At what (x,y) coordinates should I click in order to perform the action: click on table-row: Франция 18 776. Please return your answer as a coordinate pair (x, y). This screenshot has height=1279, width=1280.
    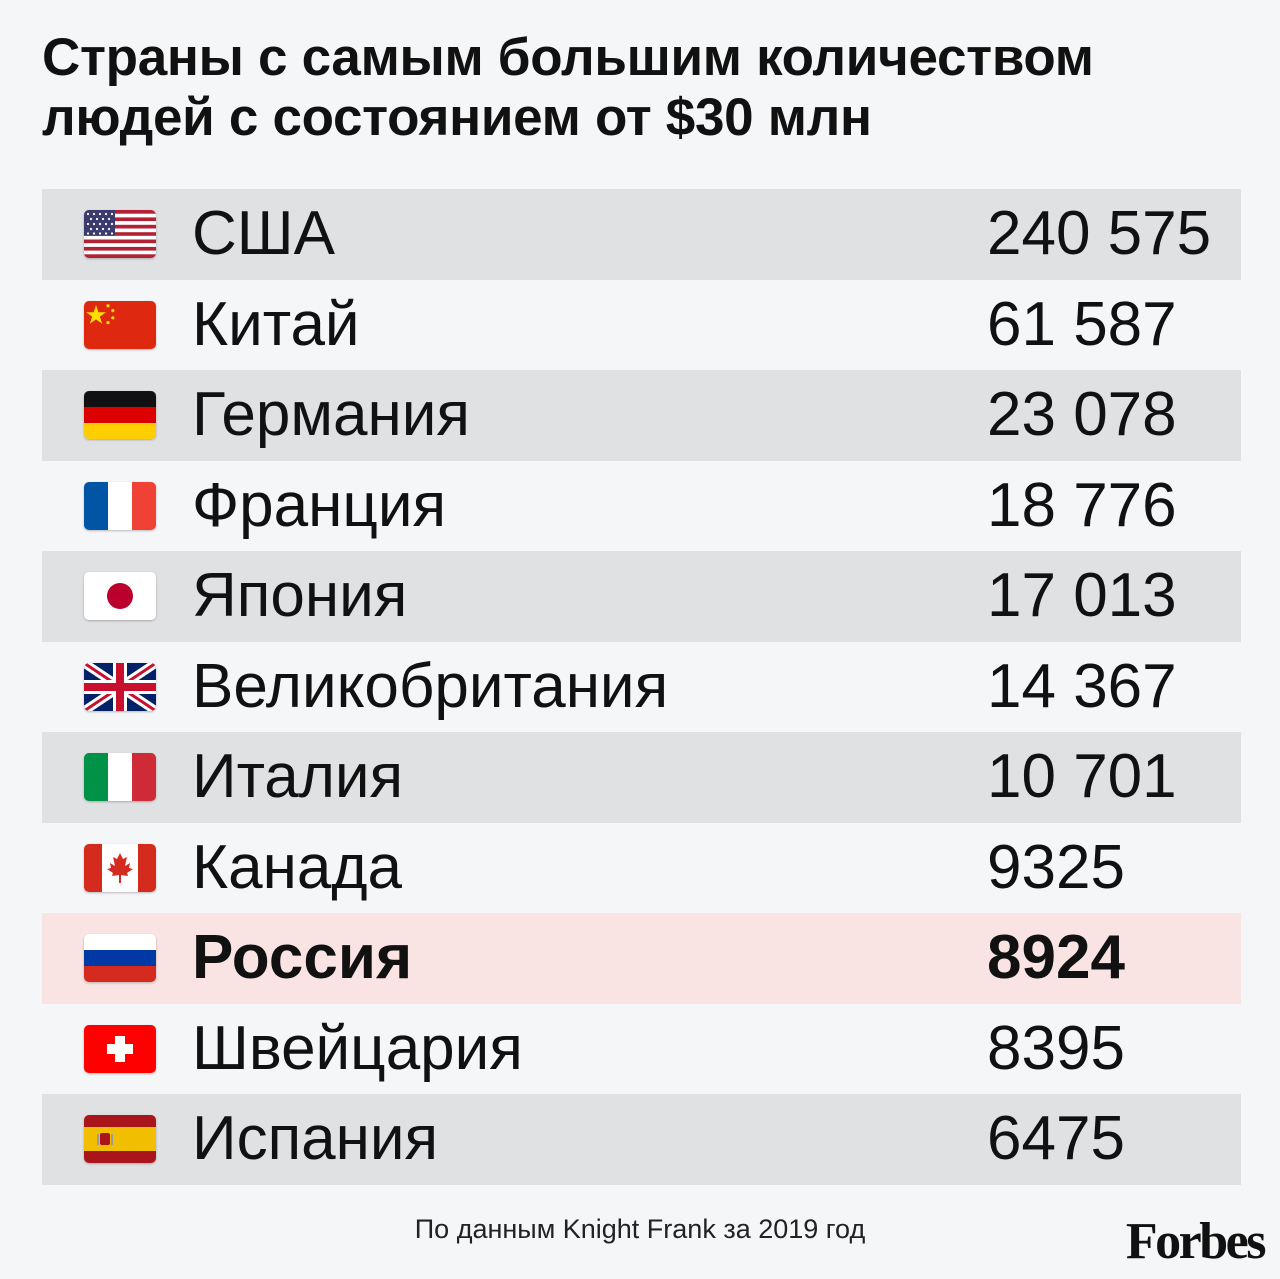
    Looking at the image, I should click on (641, 506).